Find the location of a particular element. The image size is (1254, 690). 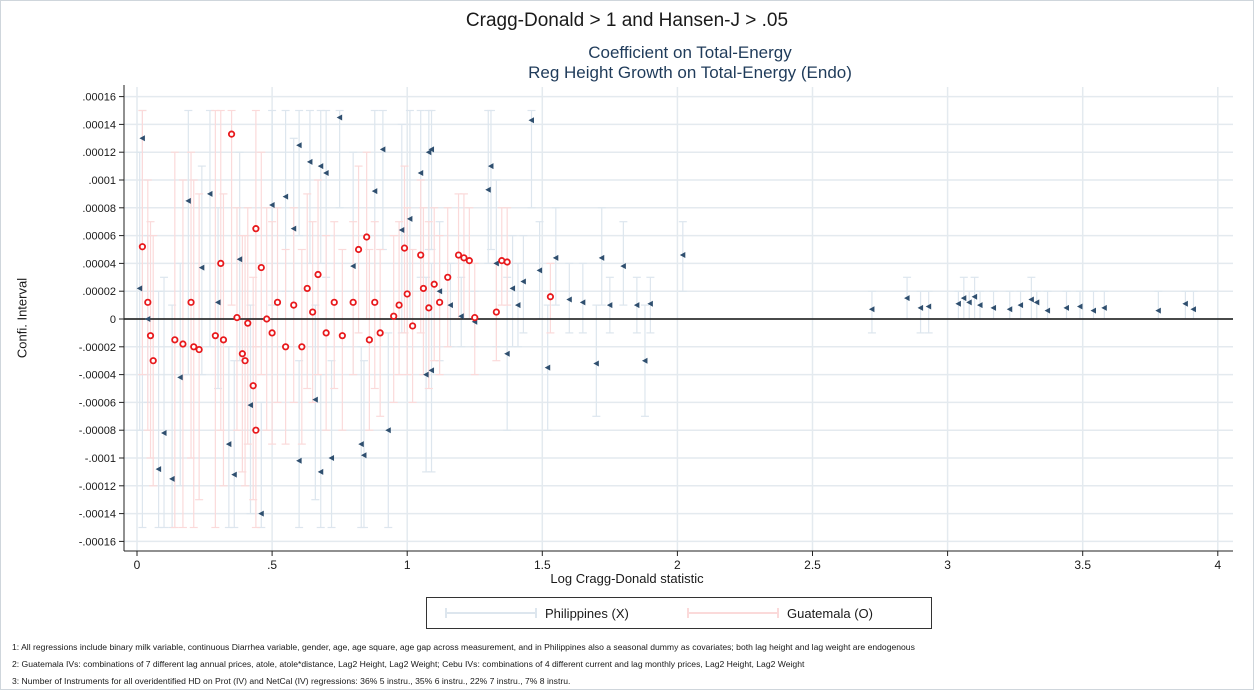

x-tick-label: 1 is located at coordinates (407, 565).